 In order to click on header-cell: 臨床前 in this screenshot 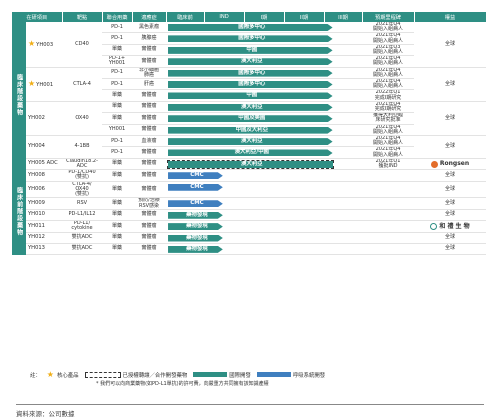, I will do `click(185, 17)`.